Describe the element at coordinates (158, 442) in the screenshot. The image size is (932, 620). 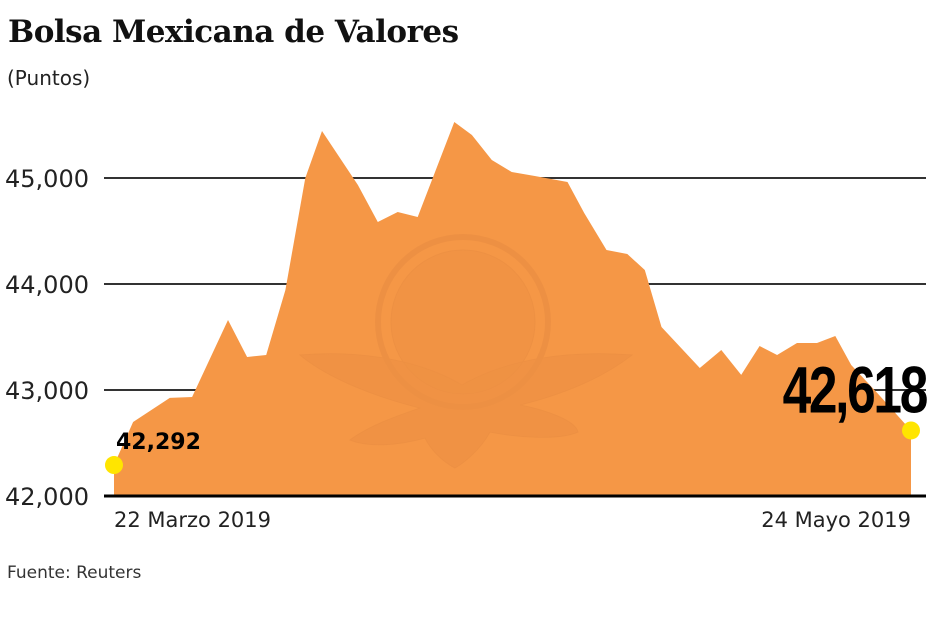
I see `start-value-label: 42,292` at that location.